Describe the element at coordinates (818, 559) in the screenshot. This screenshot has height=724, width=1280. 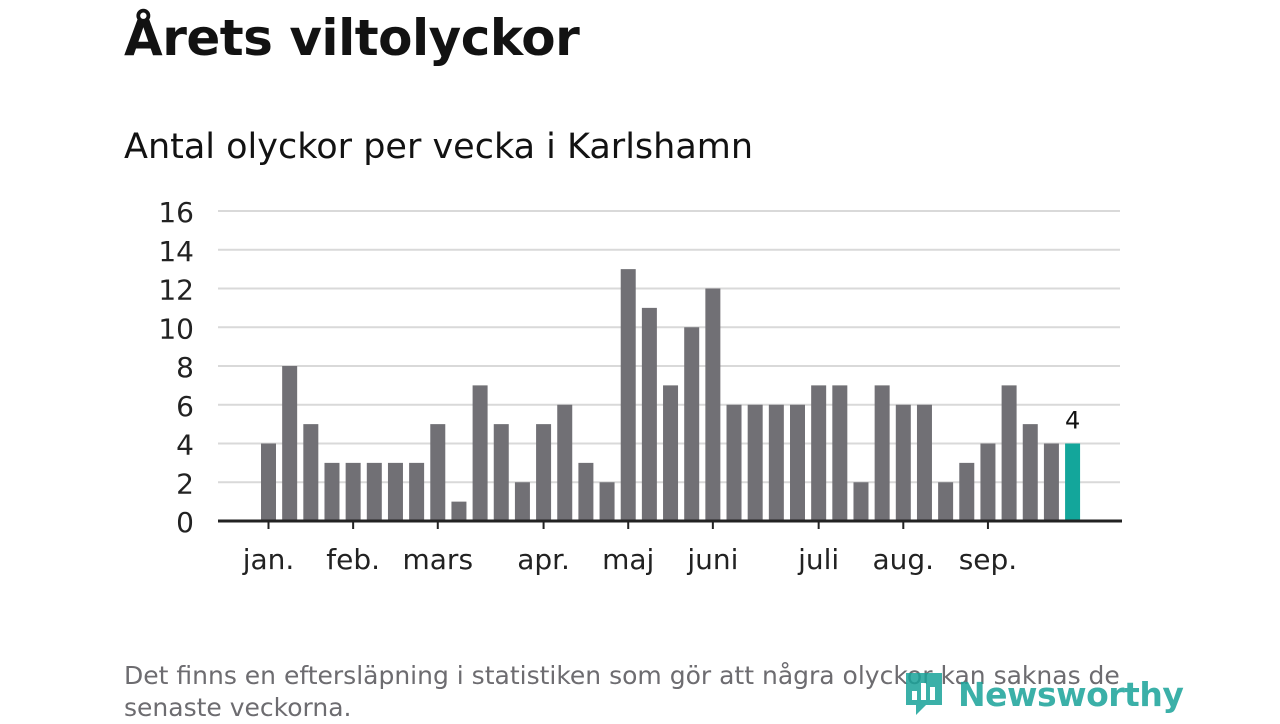
I see `x-tick-label: juli` at that location.